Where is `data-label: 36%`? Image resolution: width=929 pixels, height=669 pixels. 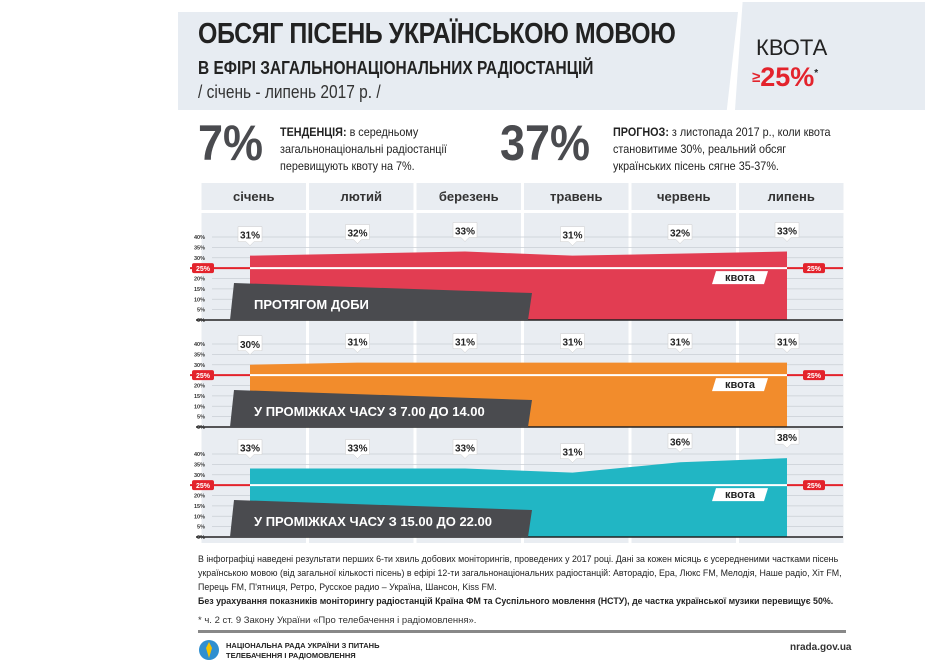 data-label: 36% is located at coordinates (680, 442).